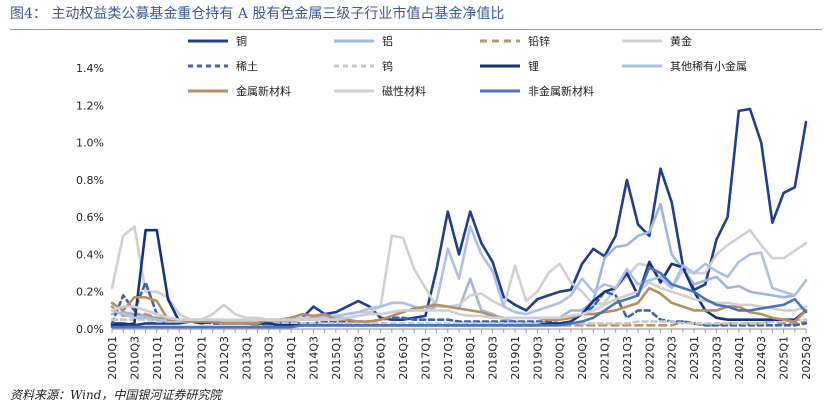 This screenshot has height=409, width=832. What do you see at coordinates (425, 358) in the screenshot?
I see `x-tick-label: 2017Q1` at bounding box center [425, 358].